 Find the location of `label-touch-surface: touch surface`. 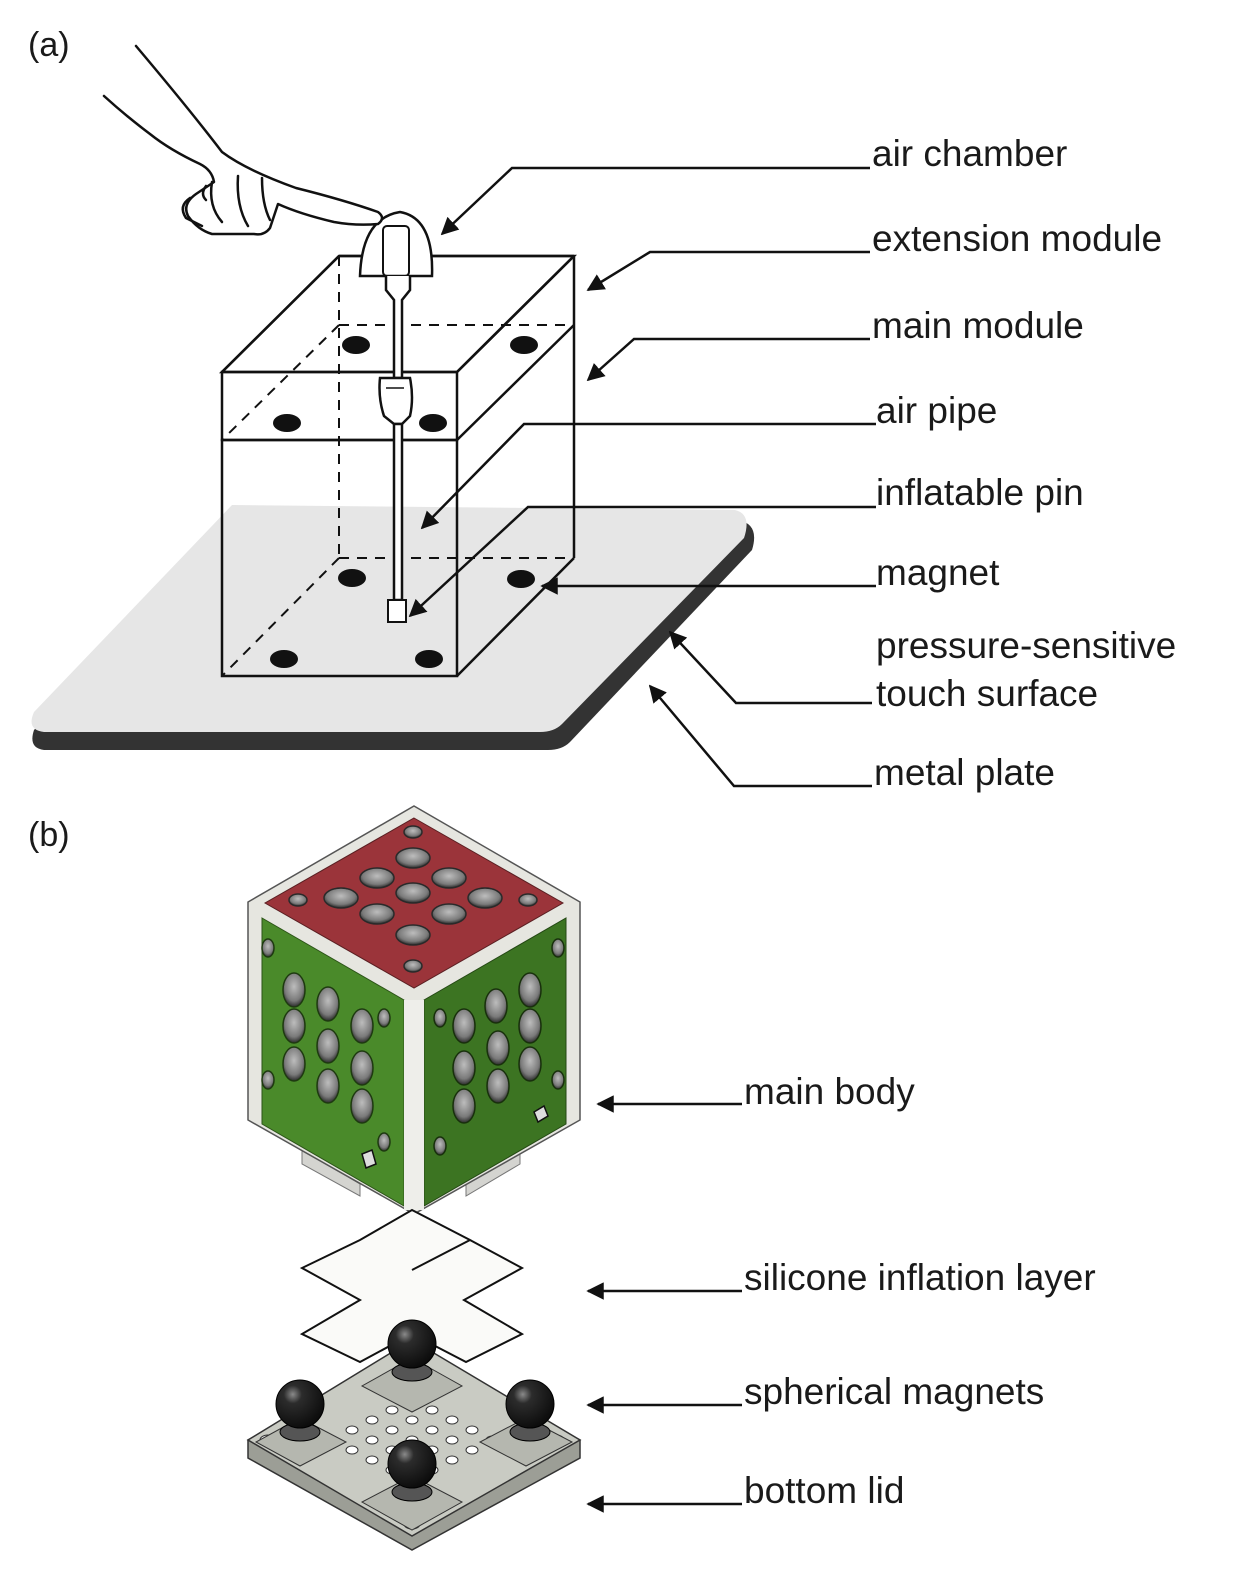

label-touch-surface: touch surface is located at coordinates (987, 693).